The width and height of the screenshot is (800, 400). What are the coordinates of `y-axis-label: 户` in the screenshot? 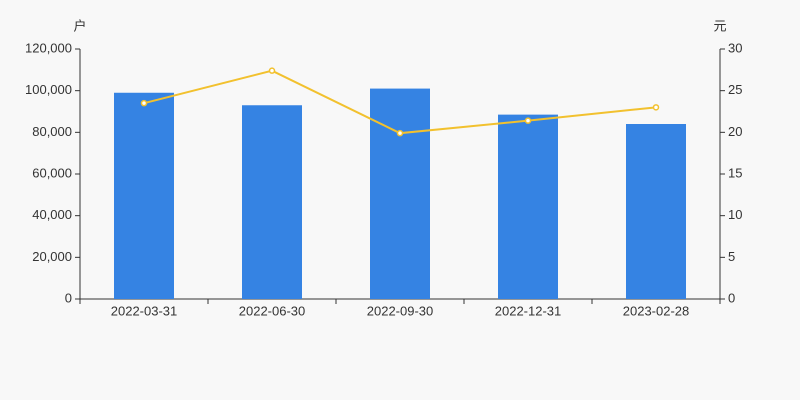 It's located at (79, 25).